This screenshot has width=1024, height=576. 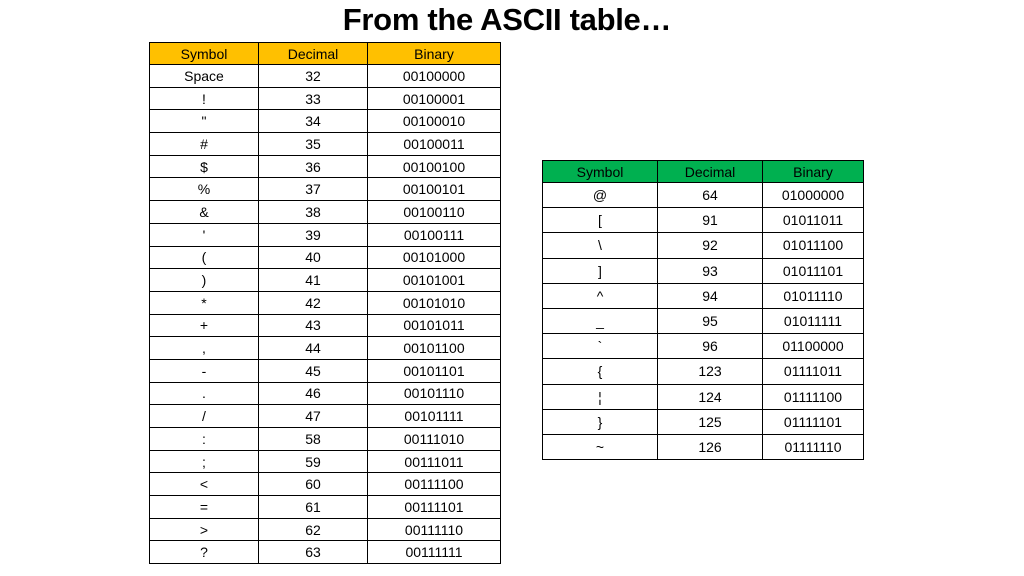 I want to click on symbol-cell: _, so click(x=600, y=321).